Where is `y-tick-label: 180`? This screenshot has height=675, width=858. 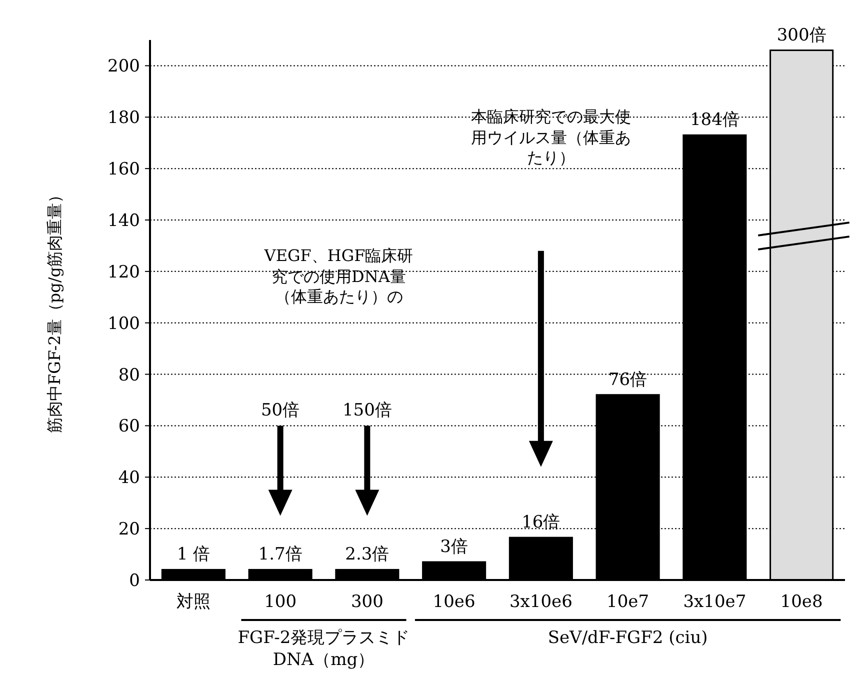
y-tick-label: 180 is located at coordinates (124, 118).